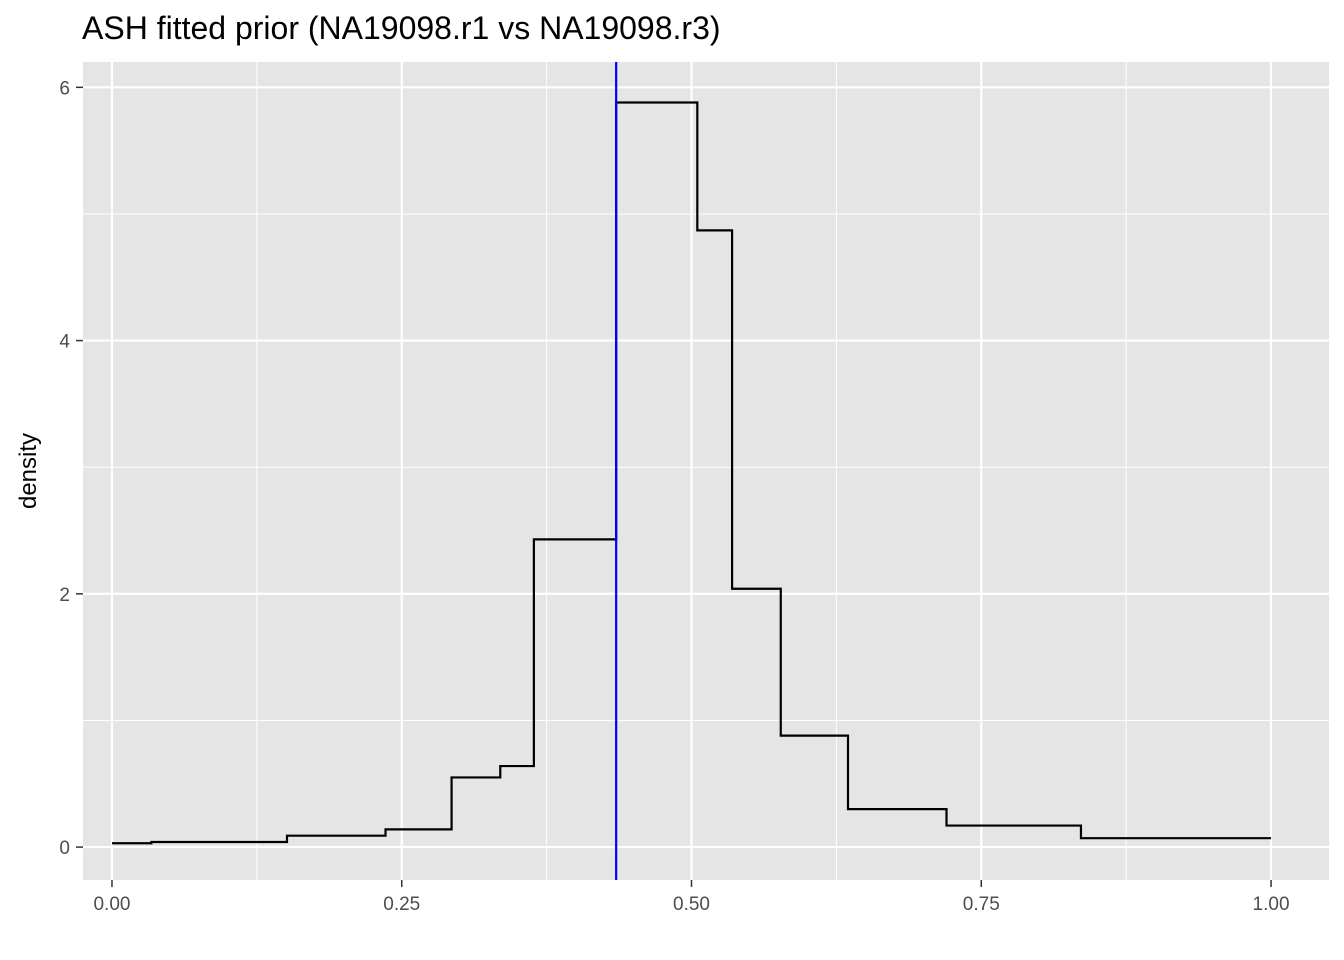 The image size is (1344, 960). I want to click on x-tick-label: 0.50, so click(691, 904).